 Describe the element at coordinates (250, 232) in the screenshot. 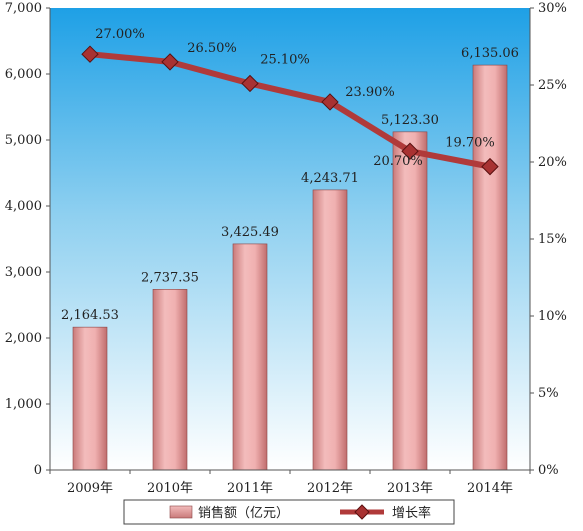

I see `bar-value-label: 3,425.49` at that location.